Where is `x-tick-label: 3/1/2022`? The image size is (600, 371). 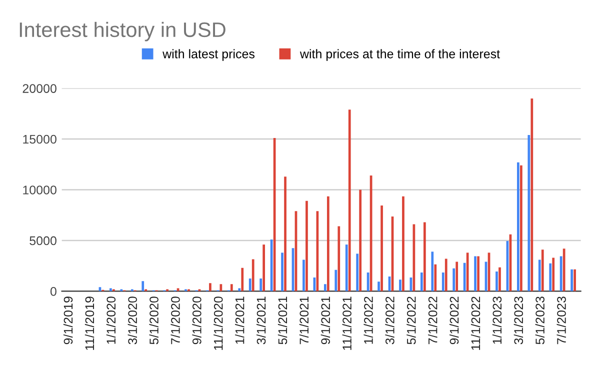
x-tick-label: 3/1/2022 is located at coordinates (389, 320).